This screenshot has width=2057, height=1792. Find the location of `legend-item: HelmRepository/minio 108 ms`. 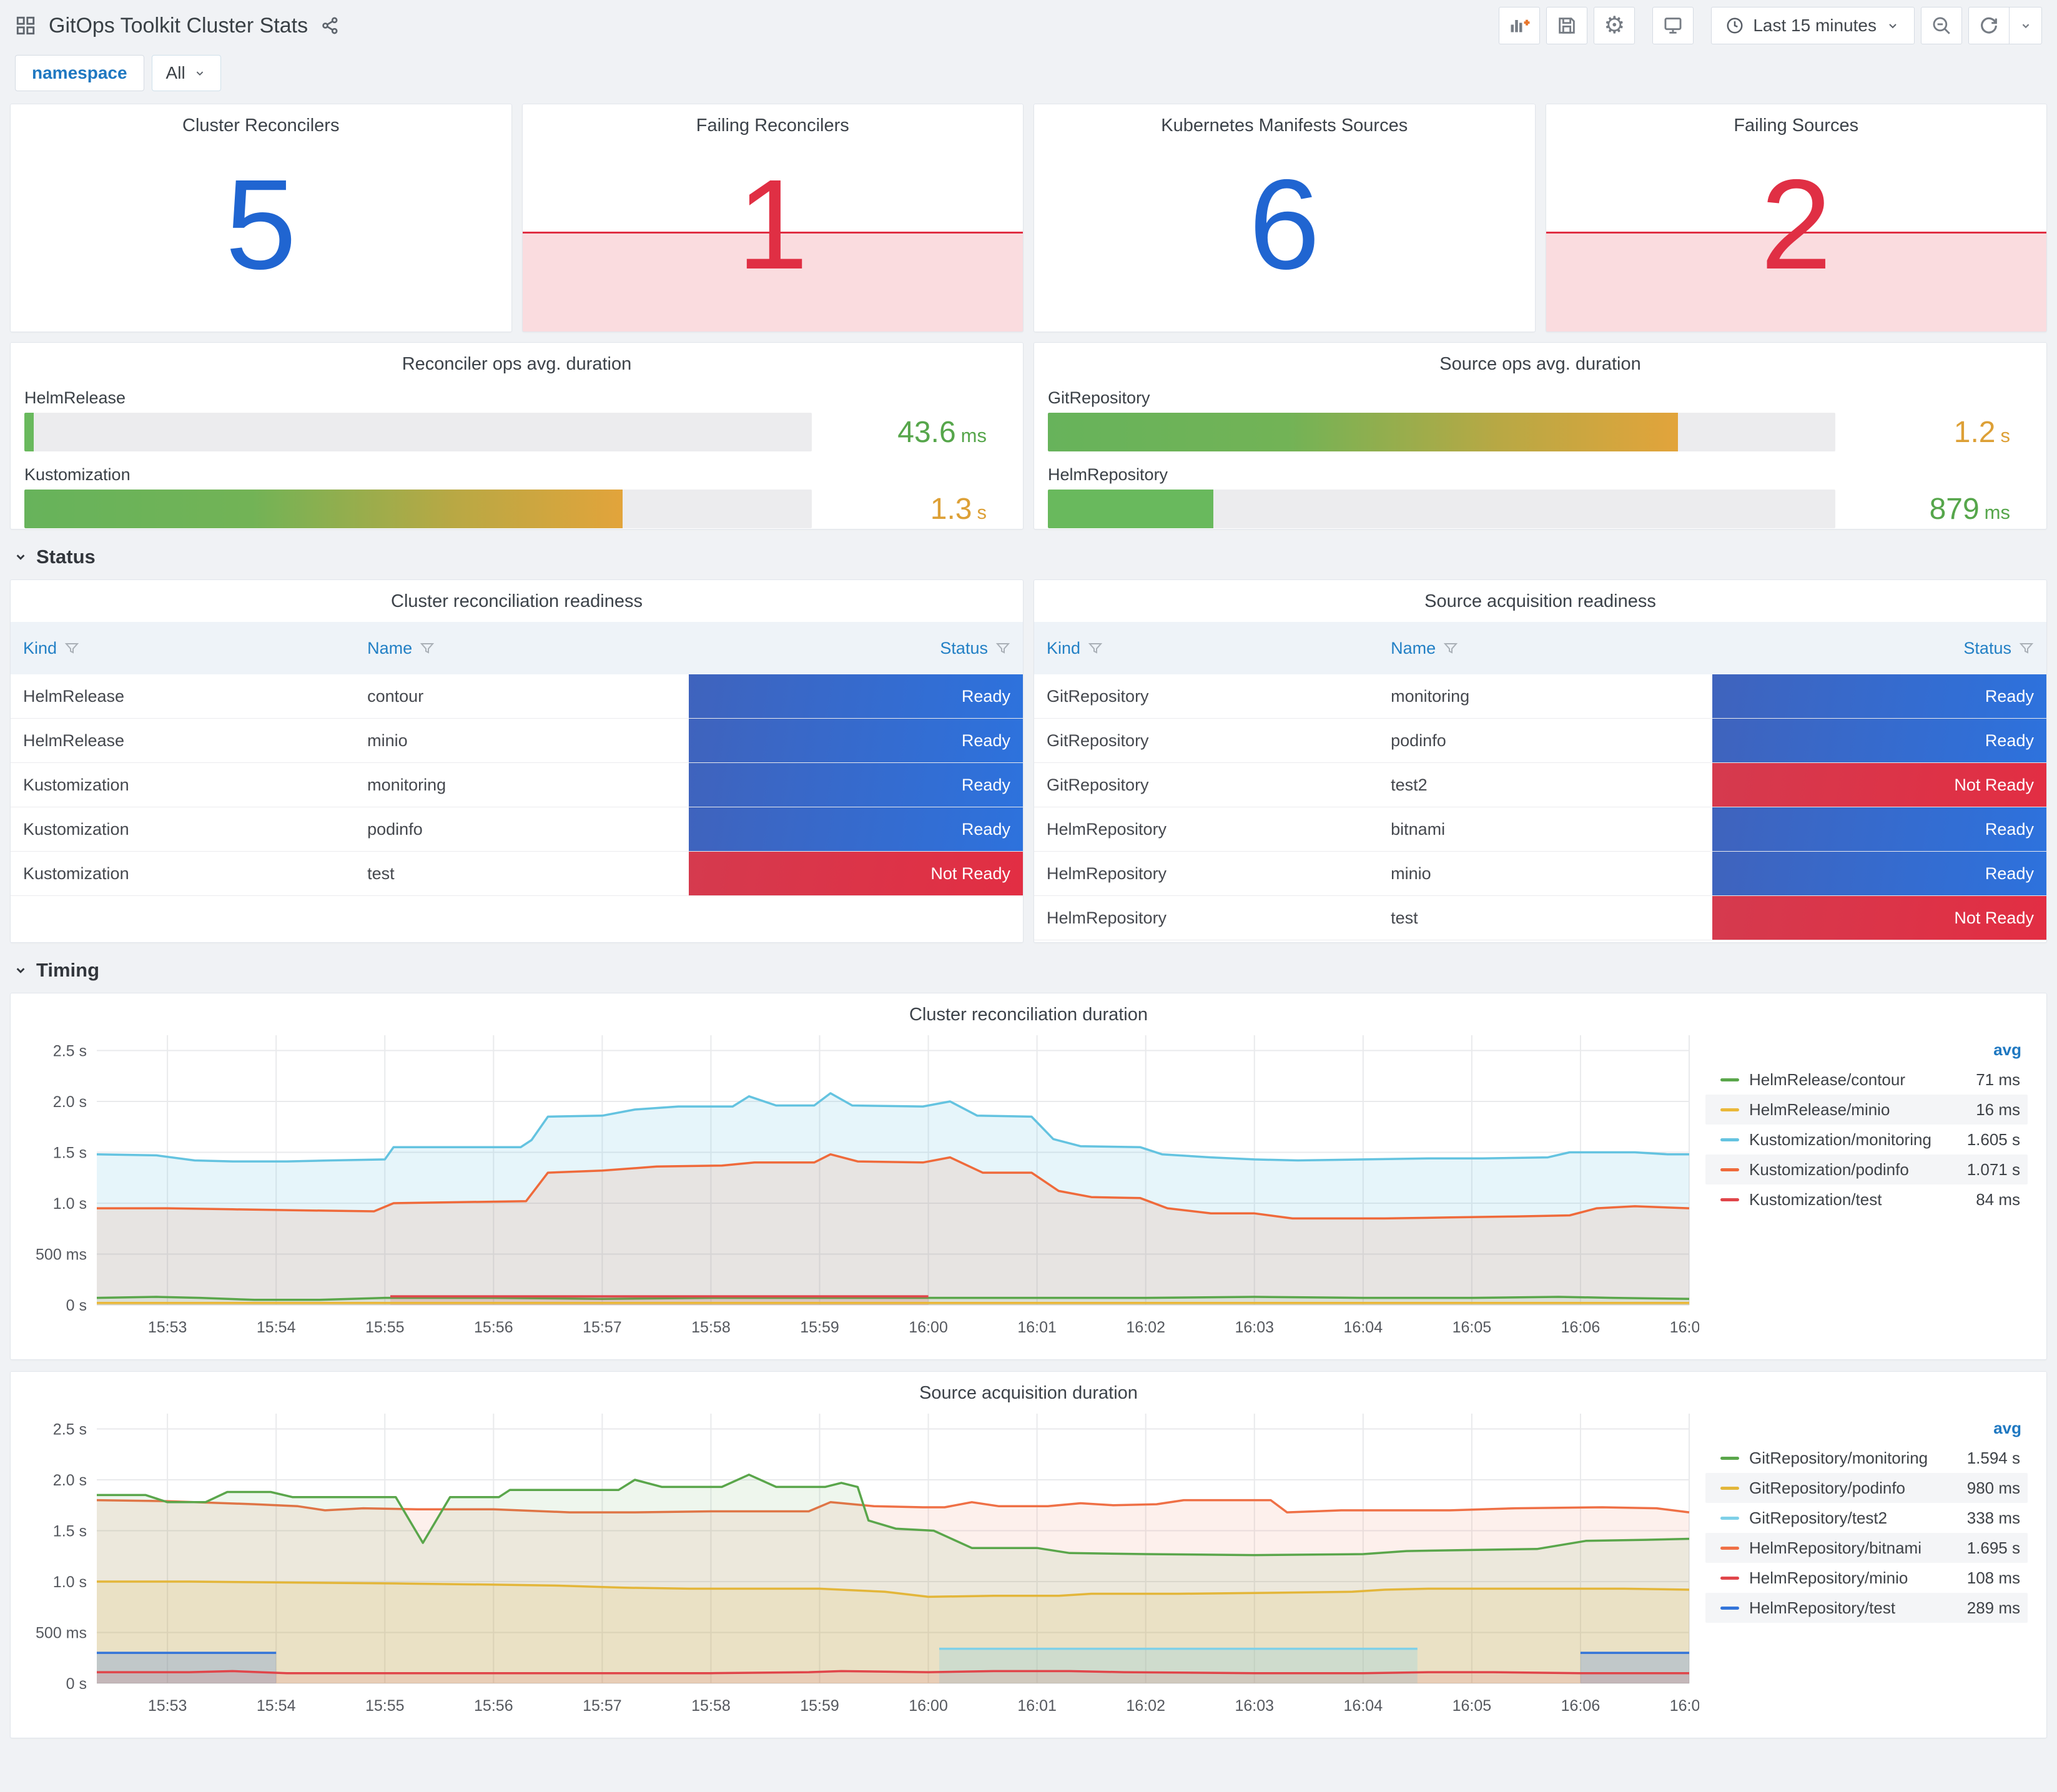

legend-item: HelmRepository/minio 108 ms is located at coordinates (1867, 1578).